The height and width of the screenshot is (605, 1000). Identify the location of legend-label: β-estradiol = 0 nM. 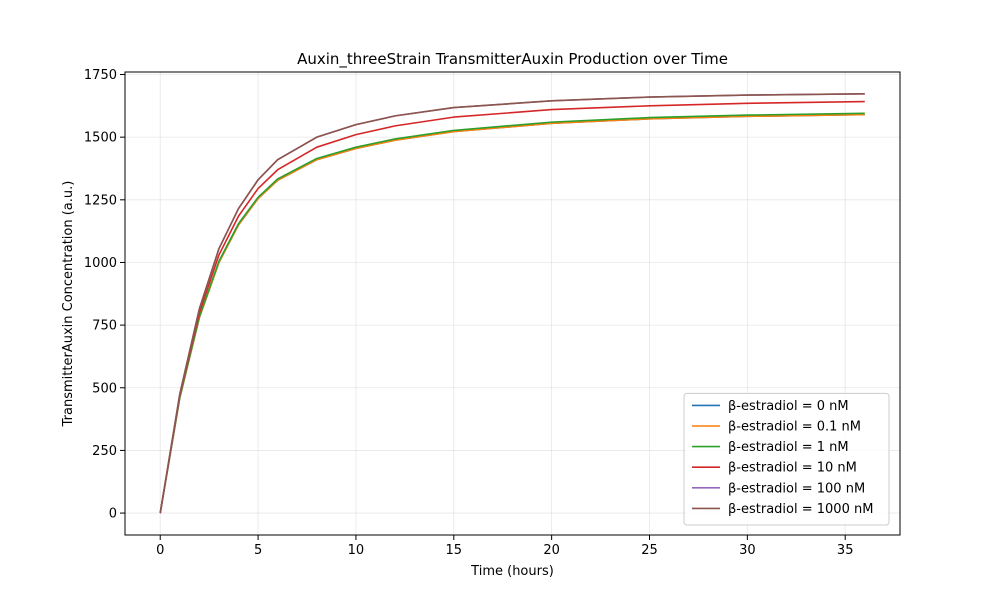
(788, 406).